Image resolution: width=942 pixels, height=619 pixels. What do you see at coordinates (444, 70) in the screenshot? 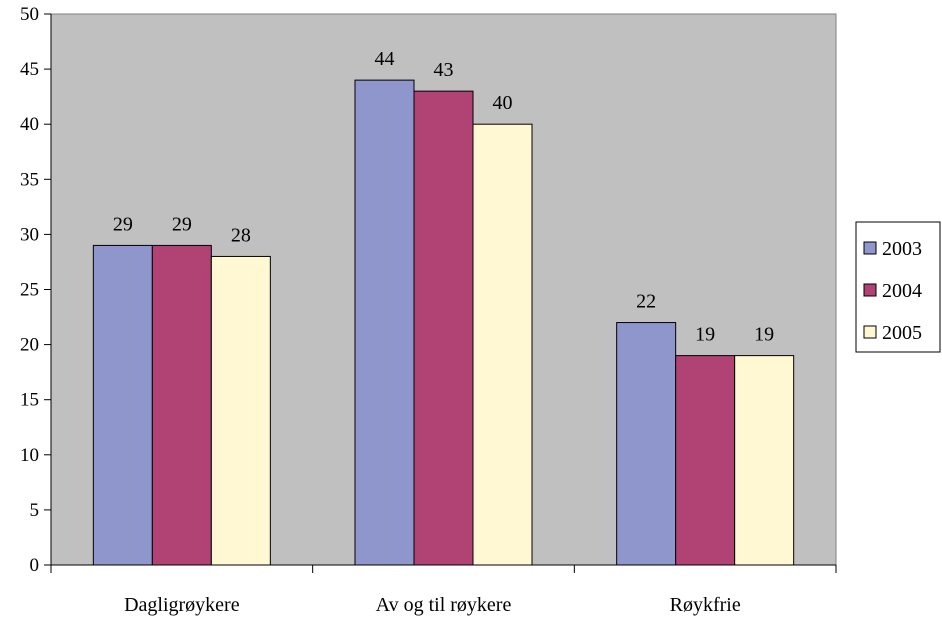
I see `data-label: 43` at bounding box center [444, 70].